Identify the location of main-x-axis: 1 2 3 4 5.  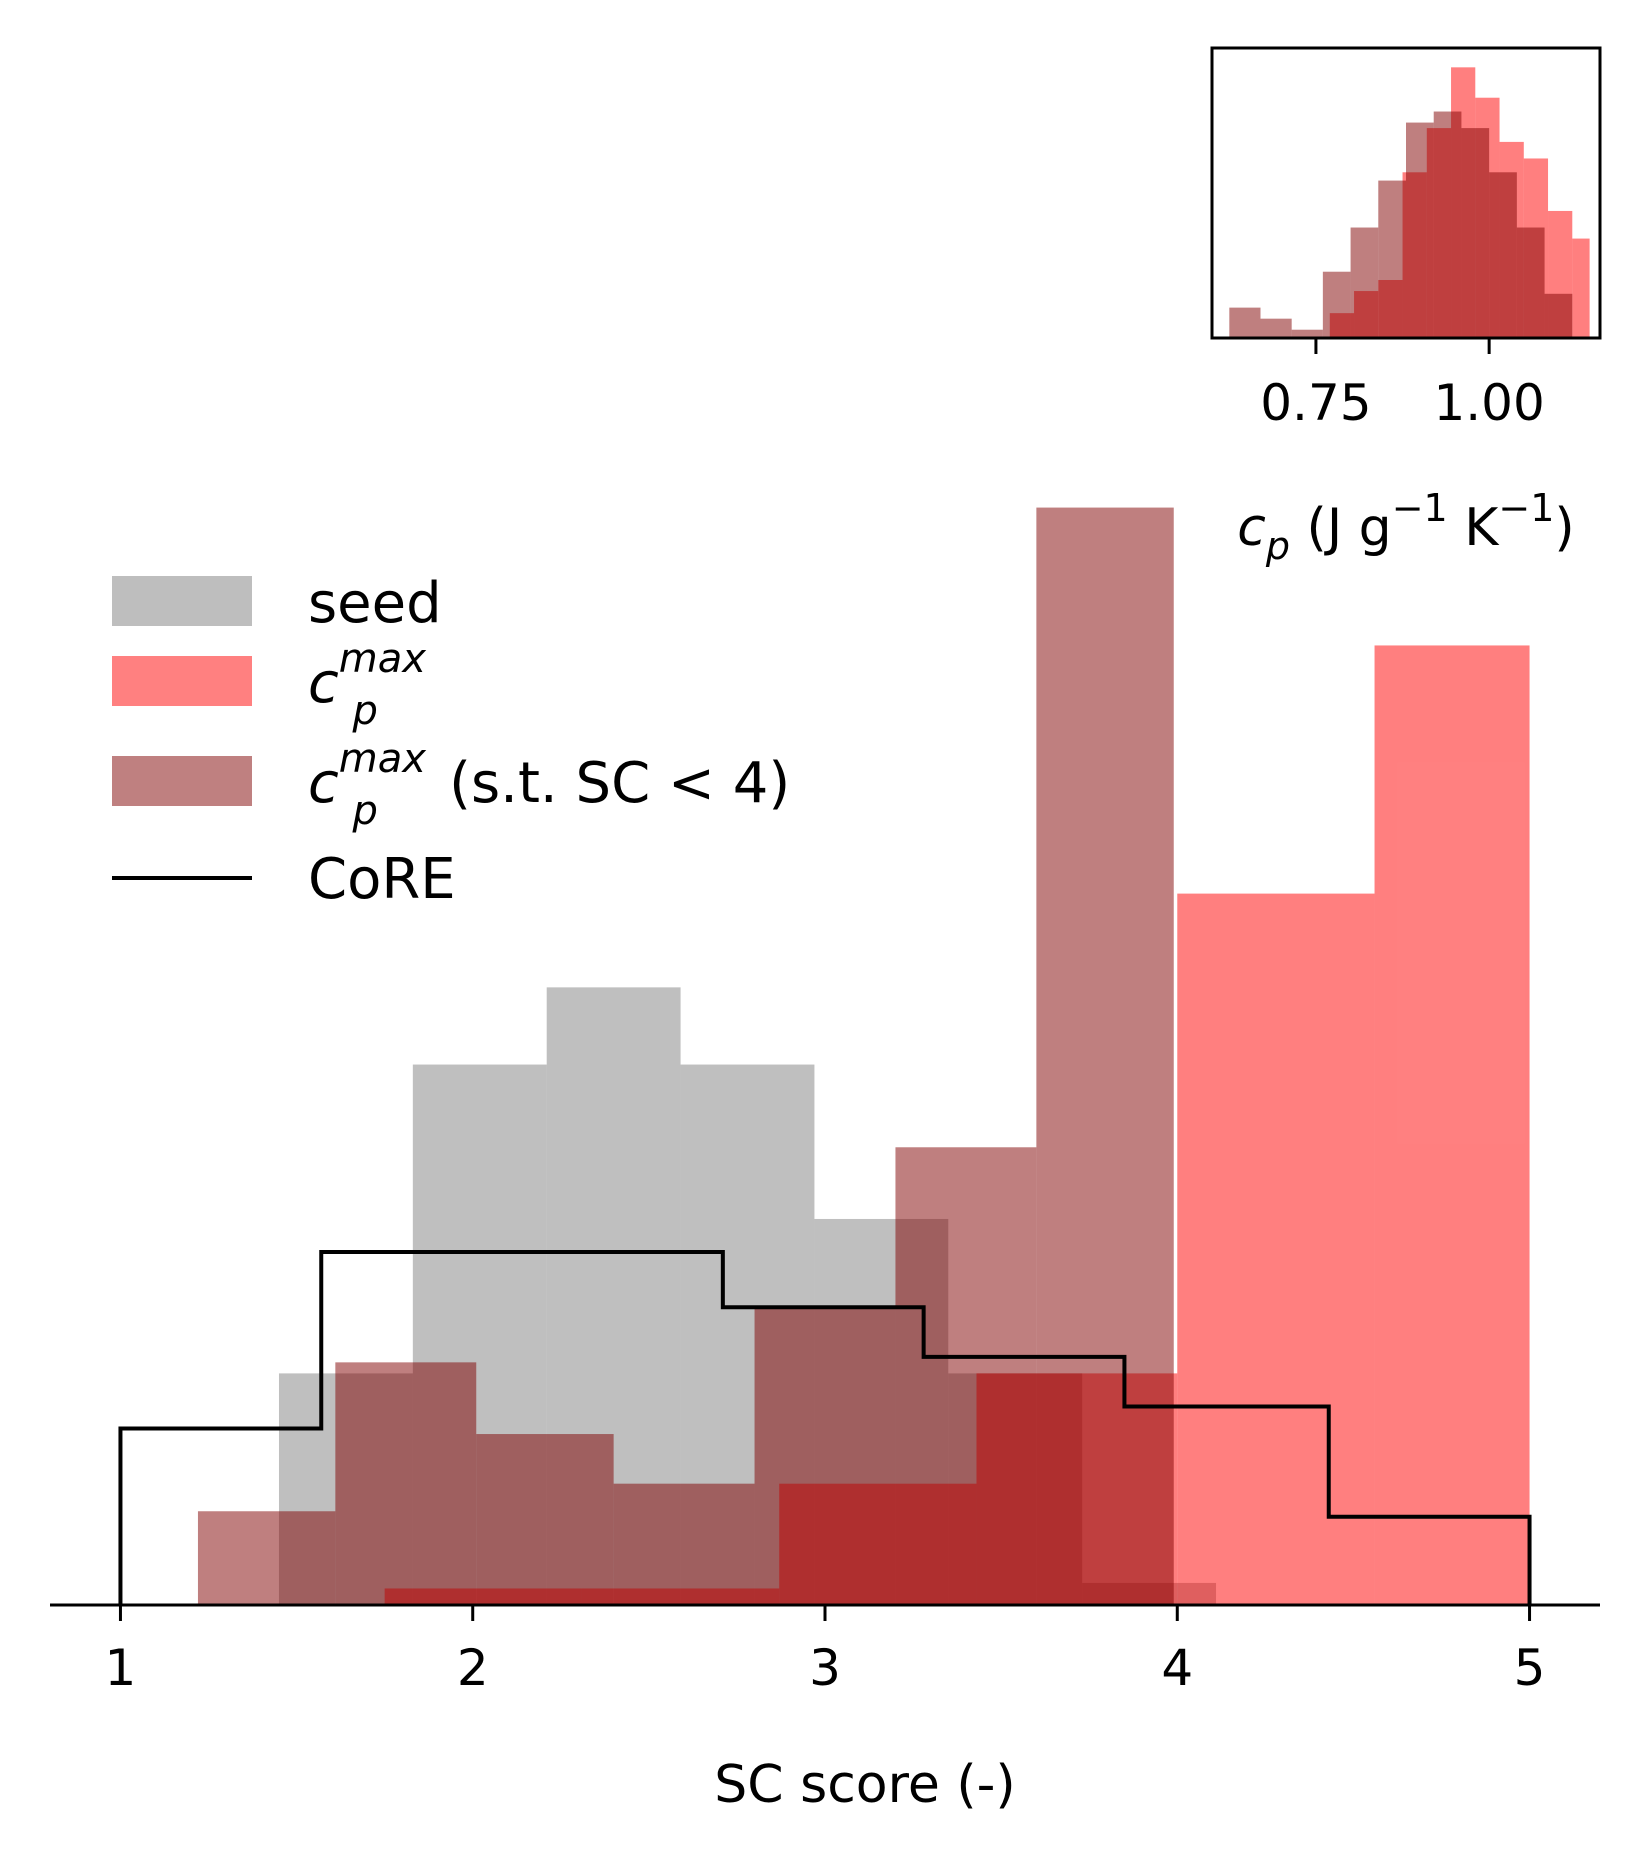
(825, 1650).